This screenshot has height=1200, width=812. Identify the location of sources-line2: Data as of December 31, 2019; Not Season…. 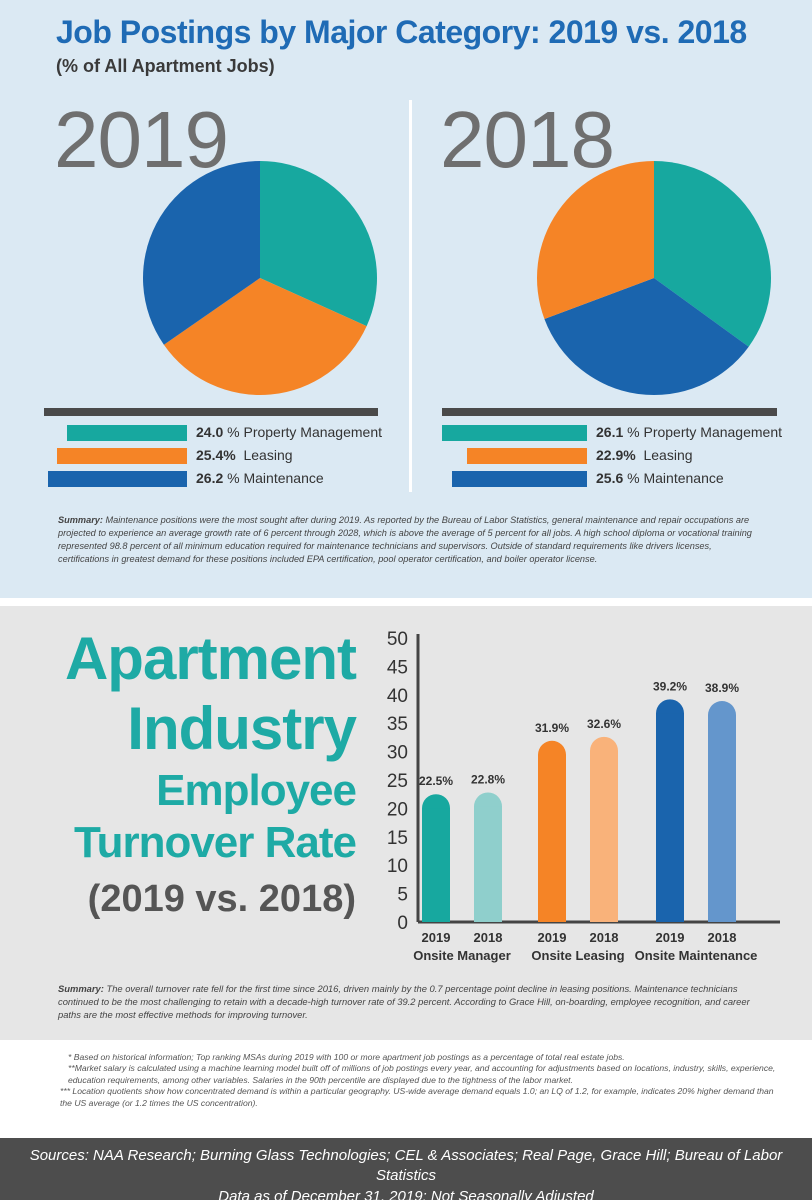
(406, 1193).